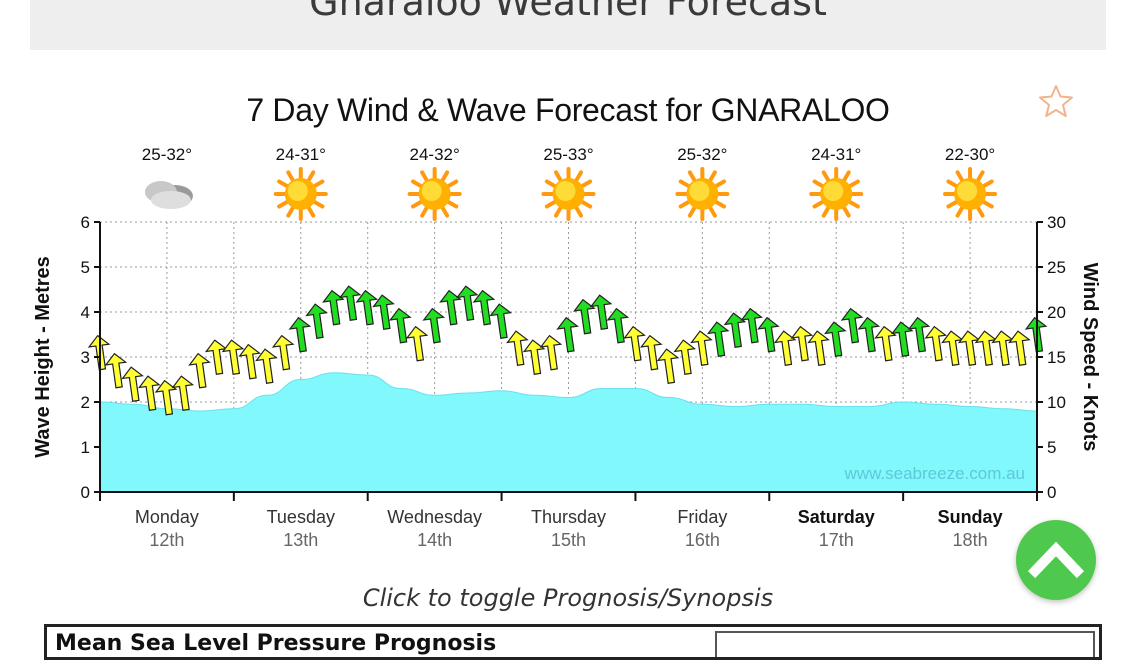 Image resolution: width=1136 pixels, height=660 pixels. Describe the element at coordinates (1051, 447) in the screenshot. I see `y-tick-label-right: 5` at that location.